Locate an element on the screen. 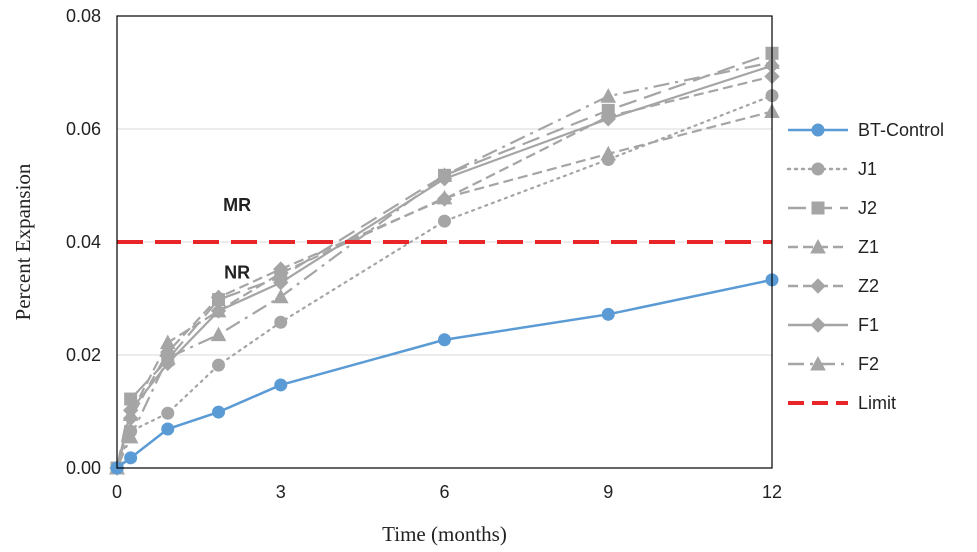 The image size is (977, 552). y-axis-title: Percent Expansion is located at coordinates (23, 241).